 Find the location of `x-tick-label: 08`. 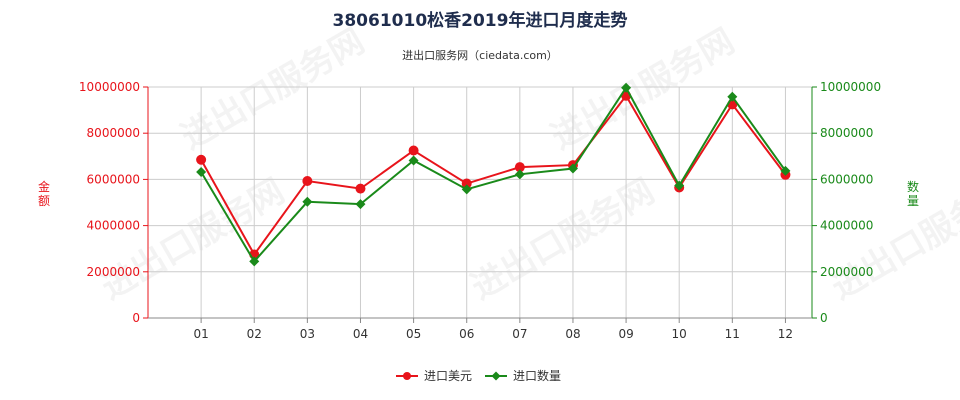

x-tick-label: 08 is located at coordinates (572, 334).